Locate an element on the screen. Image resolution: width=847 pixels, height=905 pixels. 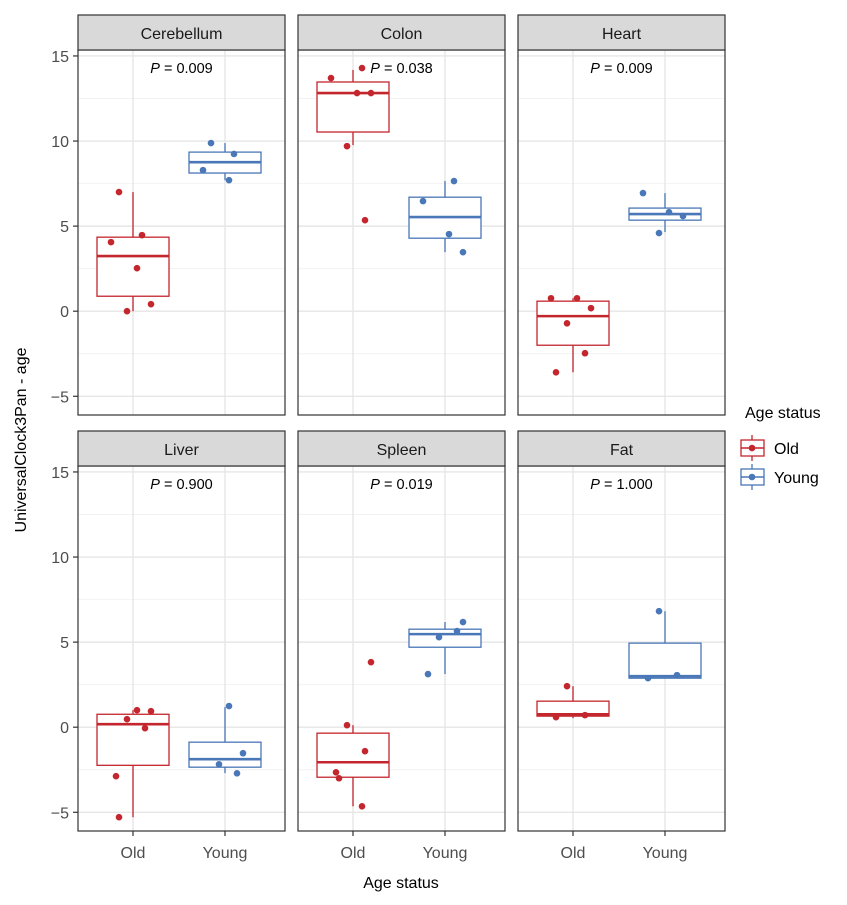
legend-label-young: Young is located at coordinates (796, 478).